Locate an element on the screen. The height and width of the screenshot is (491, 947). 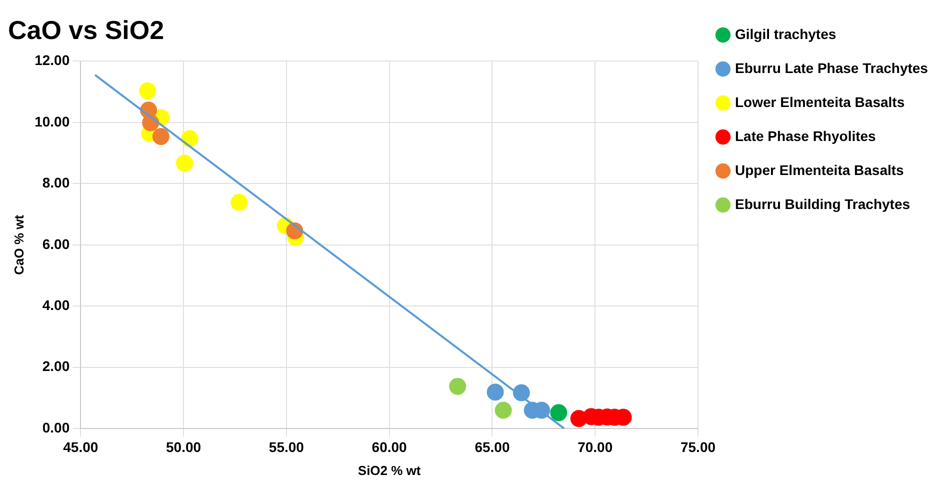
y-tick-label: 0.00 is located at coordinates (56, 427).